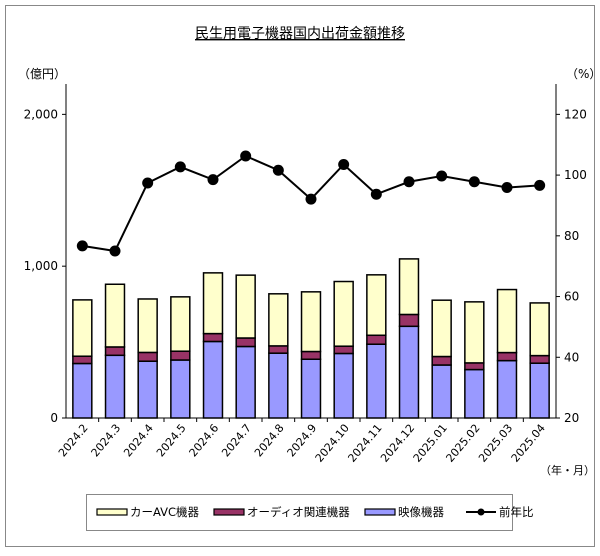  What do you see at coordinates (147, 356) in the screenshot?
I see `bar-オーディオ関連機器-2024.4` at bounding box center [147, 356].